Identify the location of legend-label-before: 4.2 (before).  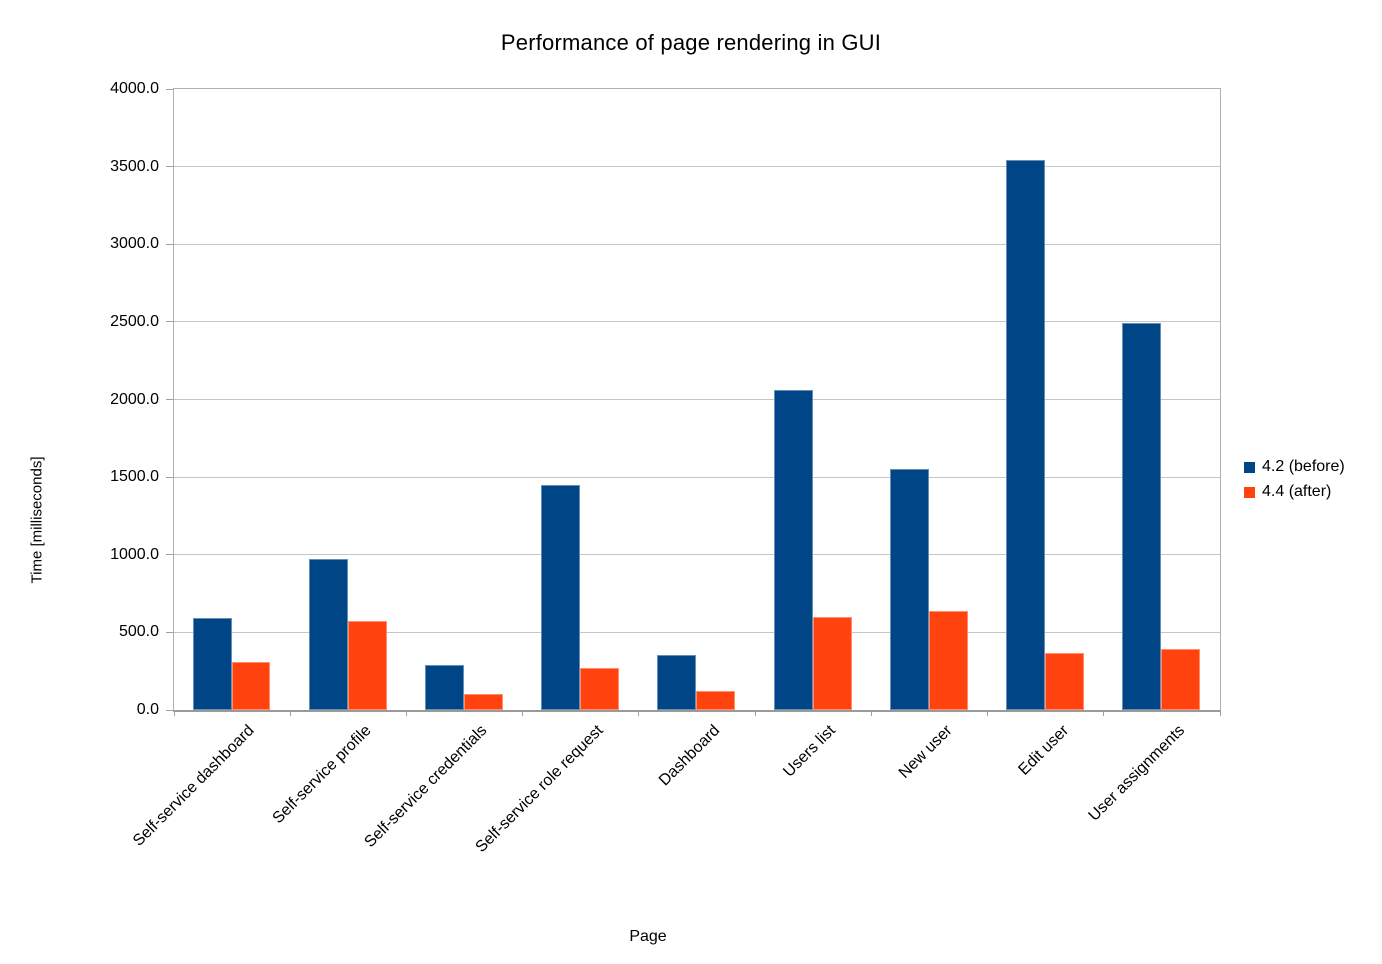
(1303, 466).